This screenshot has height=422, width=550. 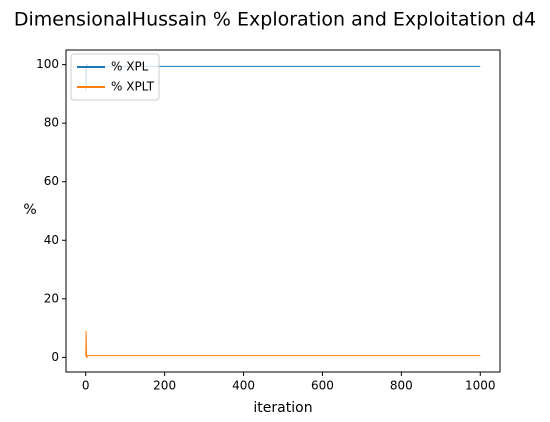 What do you see at coordinates (401, 386) in the screenshot?
I see `x-tick-label: 800` at bounding box center [401, 386].